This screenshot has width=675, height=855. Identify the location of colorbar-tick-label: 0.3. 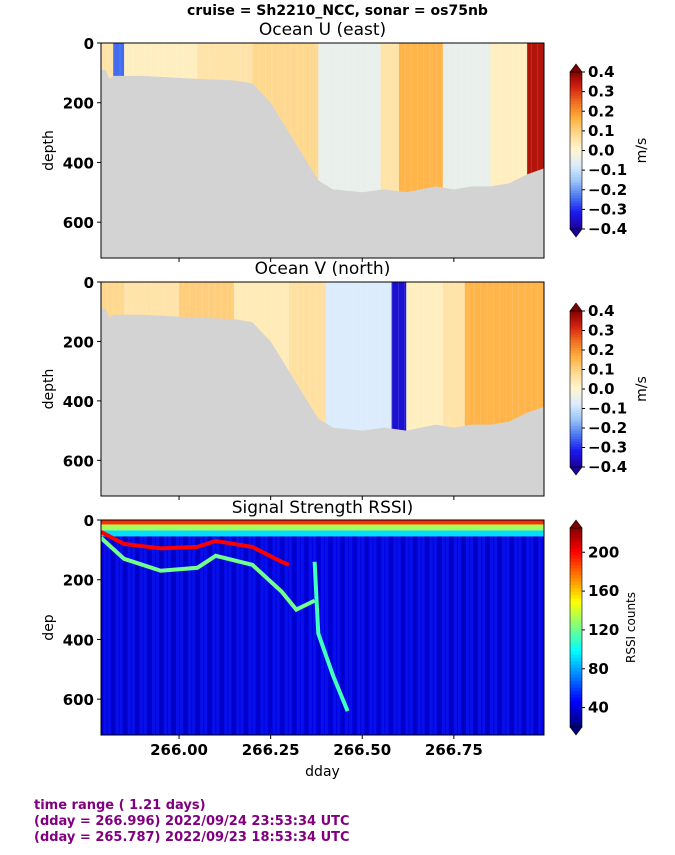
(601, 92).